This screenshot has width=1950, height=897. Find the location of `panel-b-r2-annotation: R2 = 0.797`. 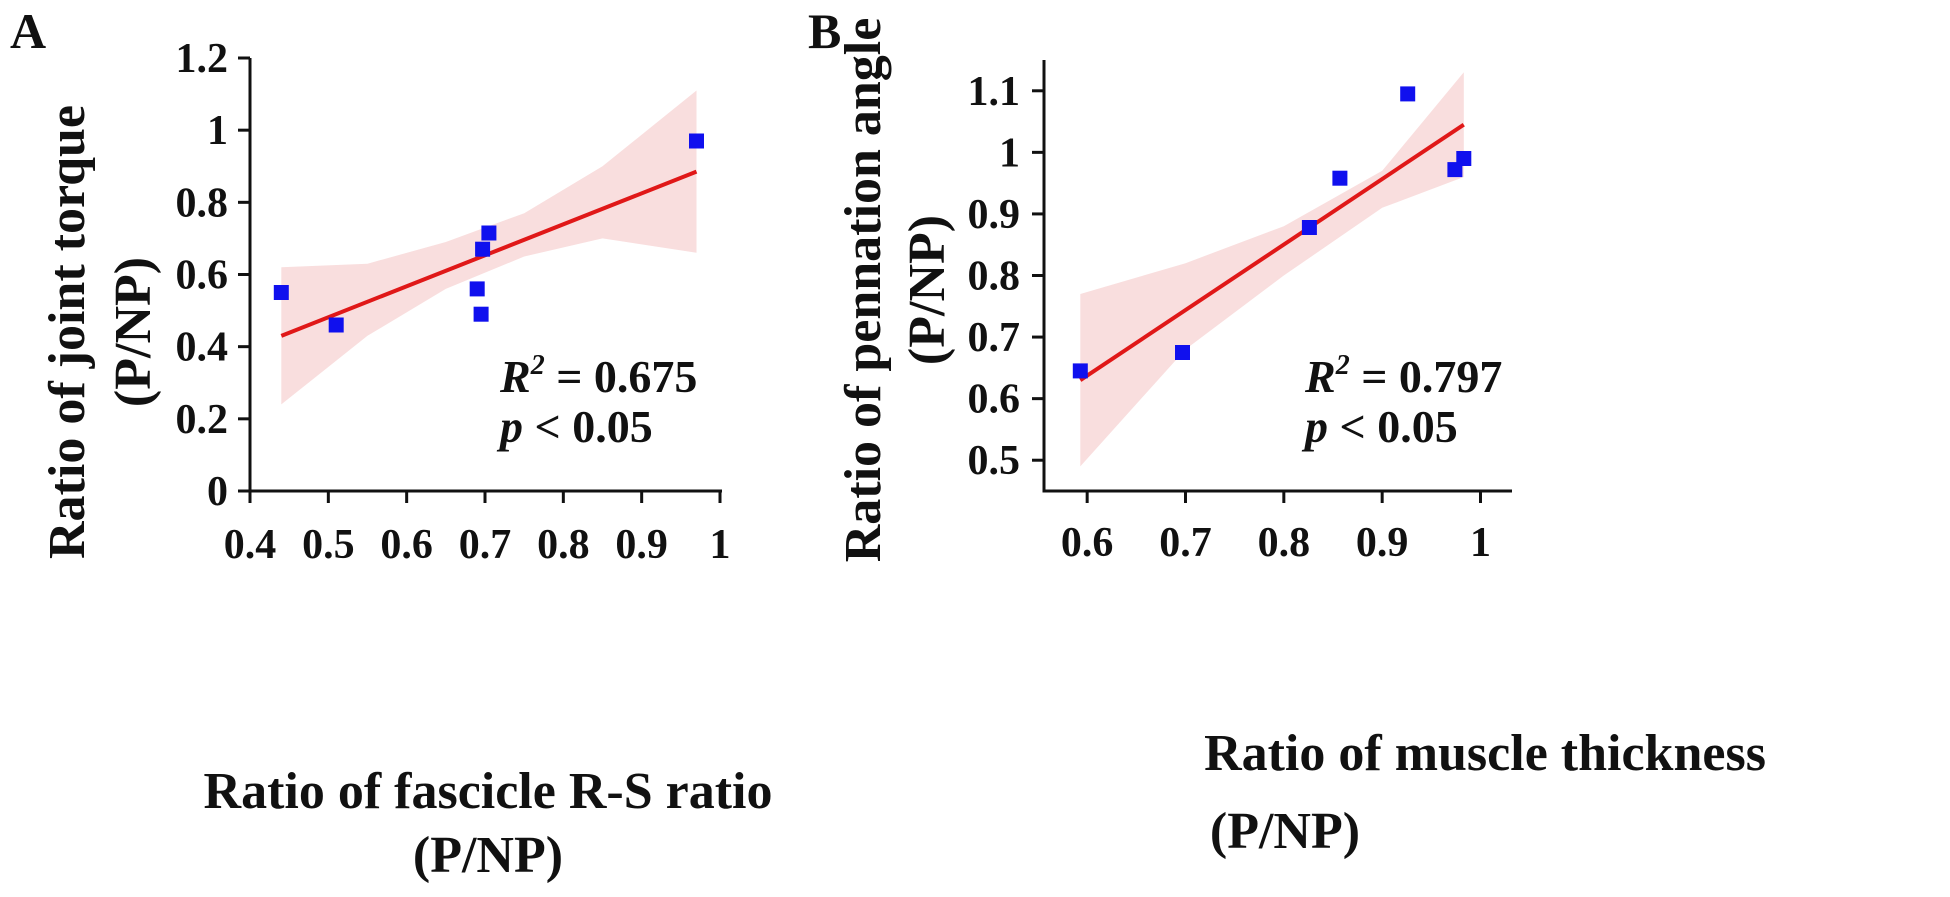

panel-b-r2-annotation: R2 = 0.797 is located at coordinates (1403, 376).